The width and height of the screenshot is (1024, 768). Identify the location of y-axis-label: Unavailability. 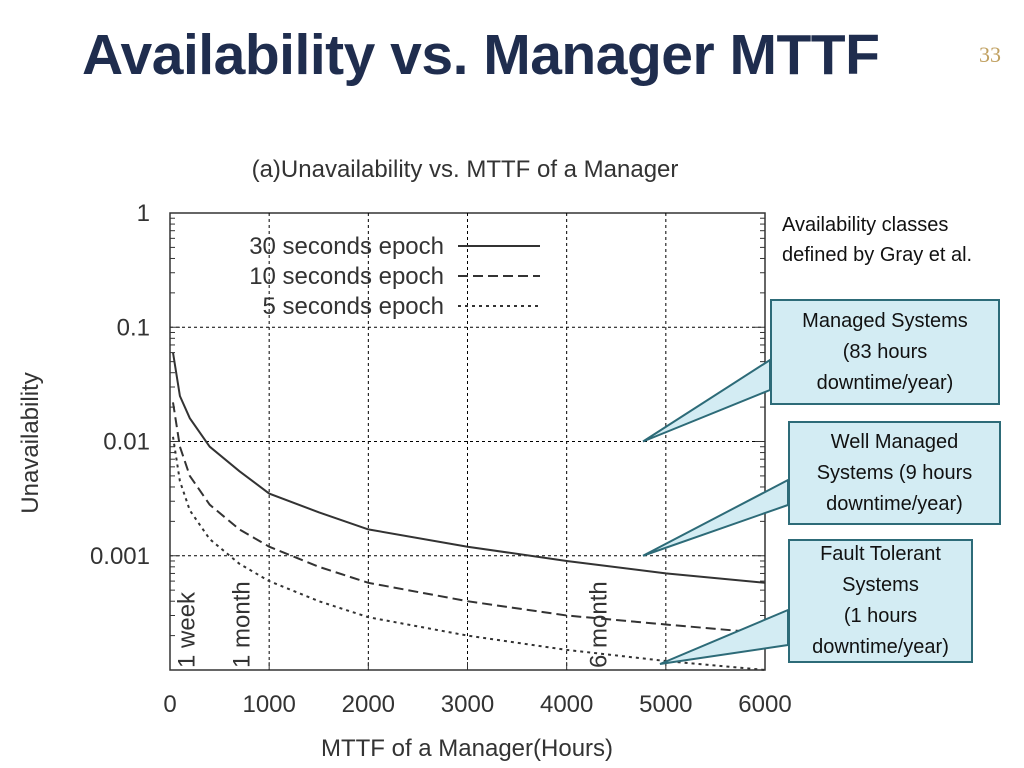
(30, 442).